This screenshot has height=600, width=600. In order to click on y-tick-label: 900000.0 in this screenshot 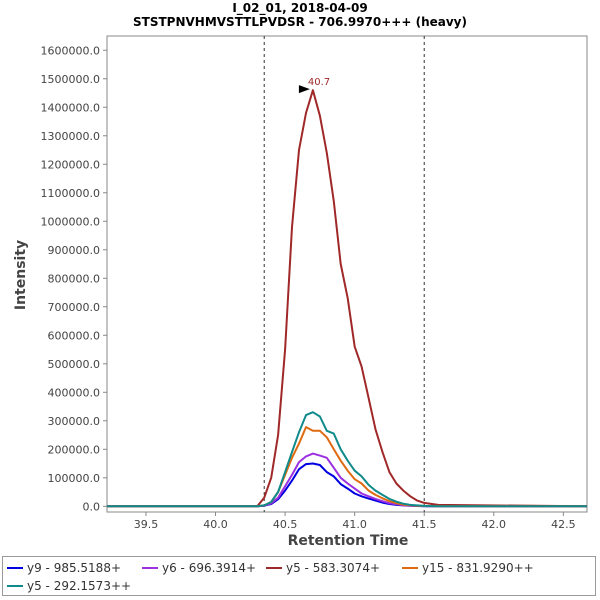, I will do `click(74, 250)`.